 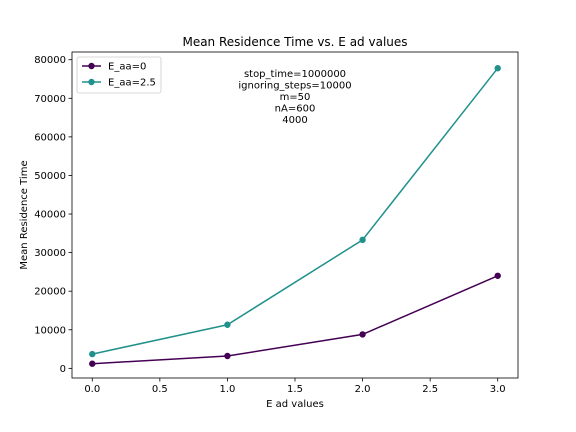 What do you see at coordinates (24, 214) in the screenshot?
I see `y-axis-label: Mean Residence Time` at bounding box center [24, 214].